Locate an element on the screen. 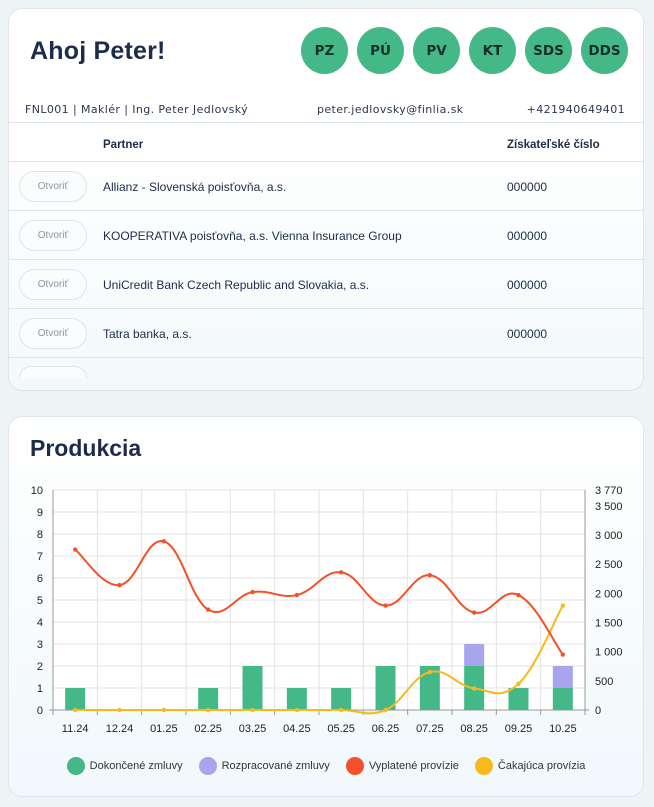 The image size is (654, 807). greeting-title: Ahoj Peter! is located at coordinates (98, 51).